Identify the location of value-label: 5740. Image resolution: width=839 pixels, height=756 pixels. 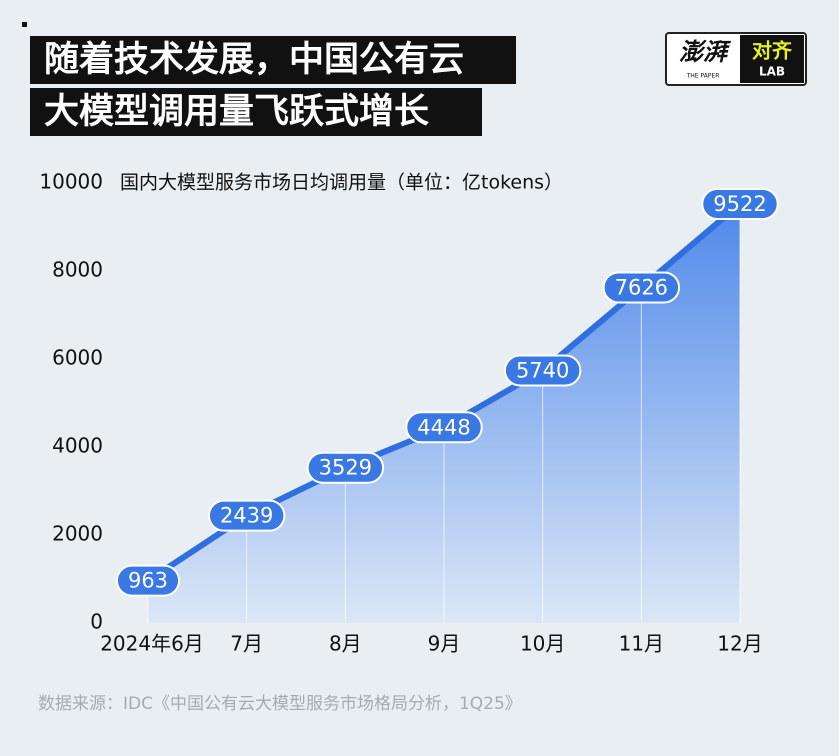
(542, 370).